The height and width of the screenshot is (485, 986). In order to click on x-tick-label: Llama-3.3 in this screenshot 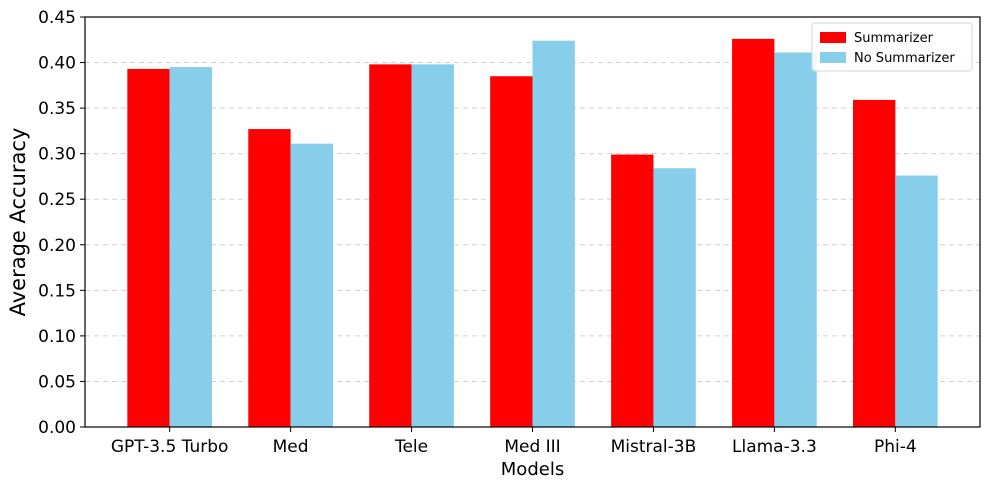, I will do `click(774, 447)`.